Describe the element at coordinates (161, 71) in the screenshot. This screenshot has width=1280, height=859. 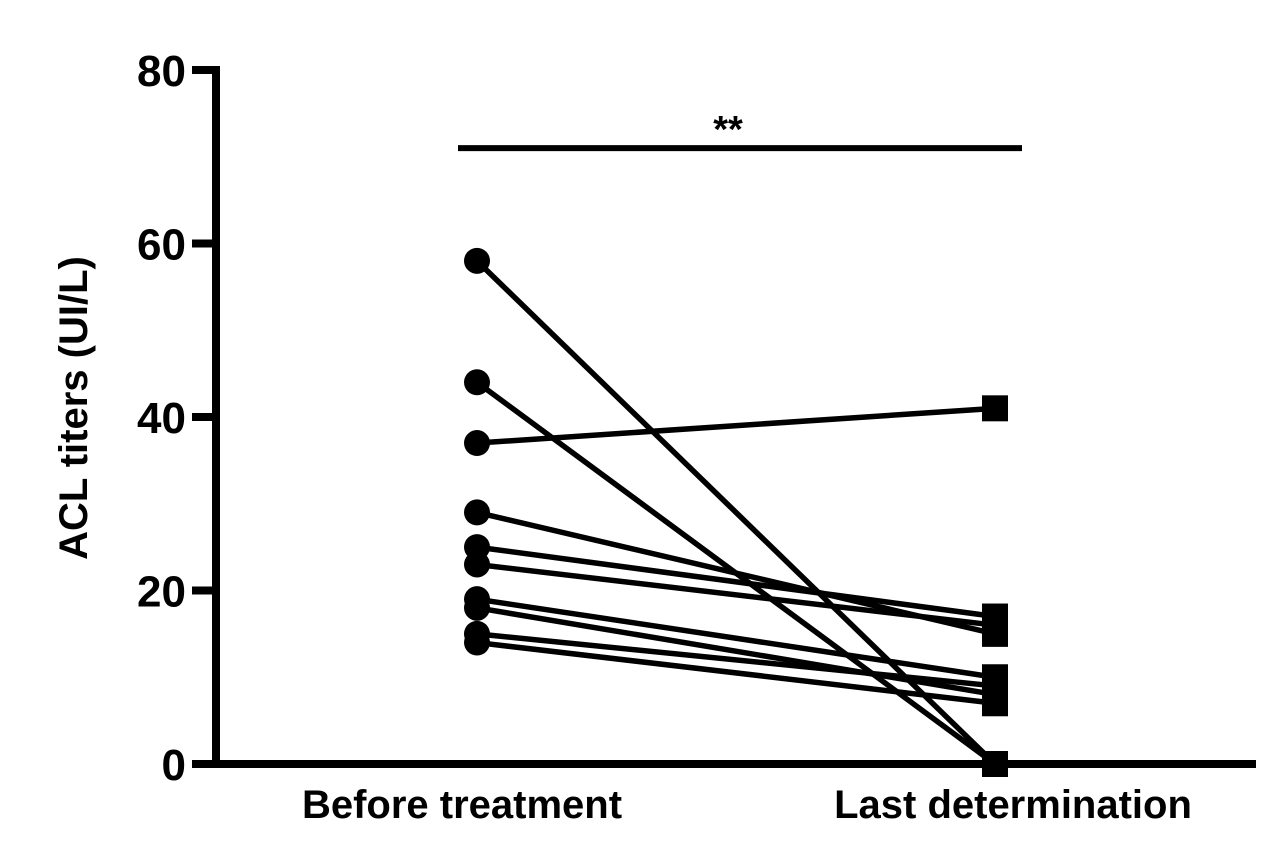
I see `y-tick-label: 80` at that location.